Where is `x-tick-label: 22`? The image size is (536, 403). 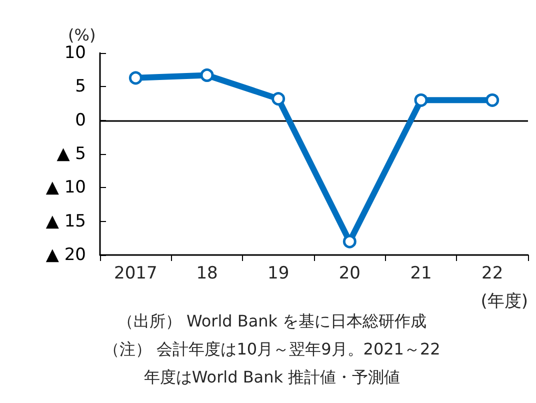
x-tick-label: 22 is located at coordinates (493, 274).